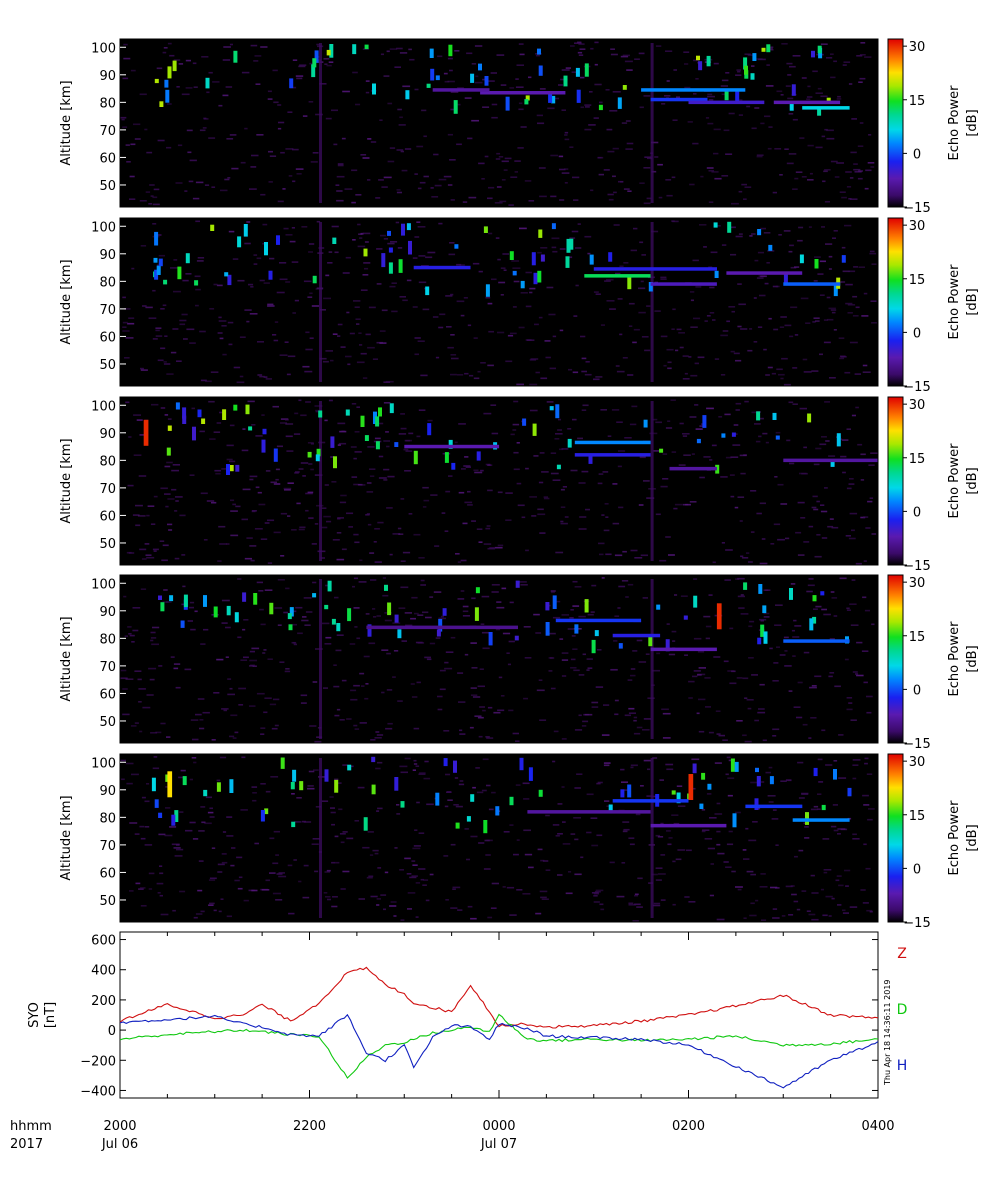  Describe the element at coordinates (31, 1126) in the screenshot. I see `time-row-label: hhmm` at that location.